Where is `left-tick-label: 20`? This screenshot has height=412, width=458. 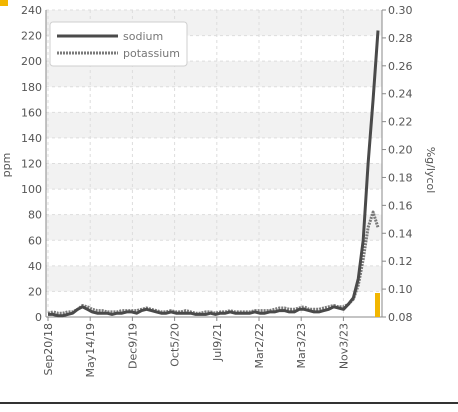
left-tick-label: 20 is located at coordinates (35, 291).